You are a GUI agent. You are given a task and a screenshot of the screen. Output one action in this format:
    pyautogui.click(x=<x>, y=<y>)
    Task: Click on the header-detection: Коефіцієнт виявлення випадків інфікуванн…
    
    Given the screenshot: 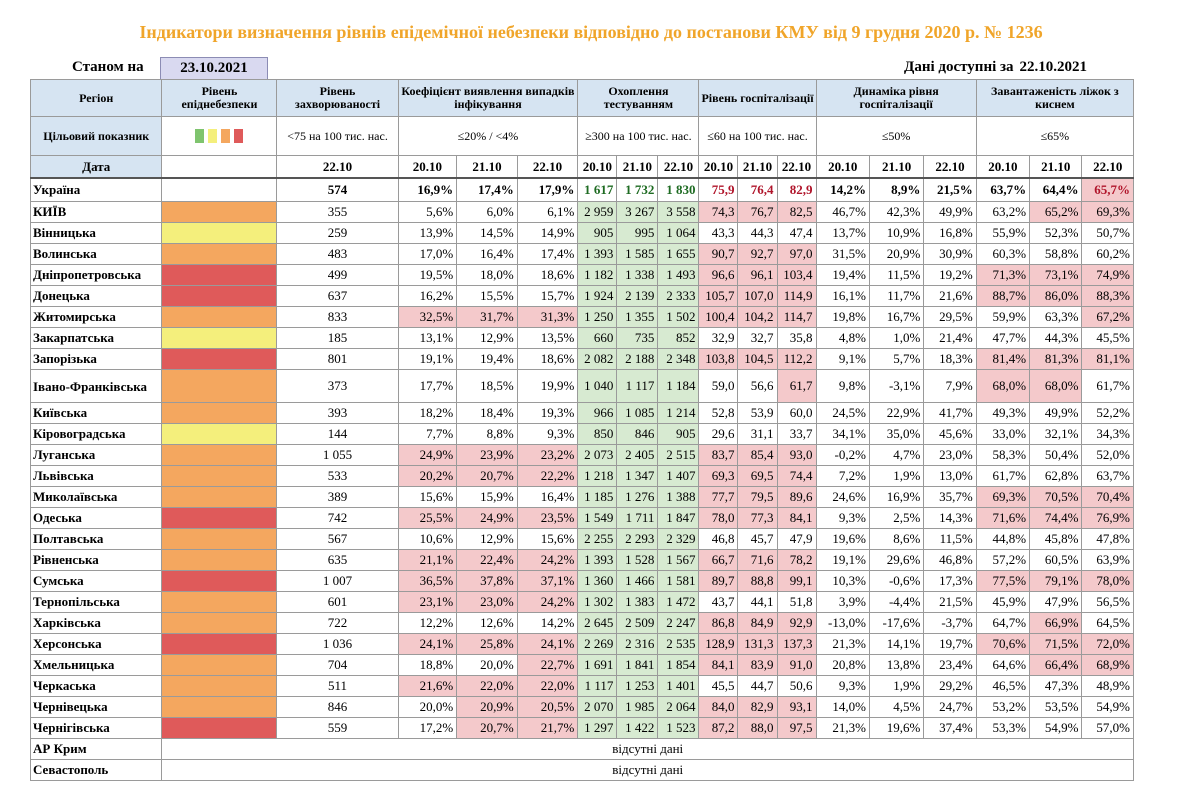 What is the action you would take?
    pyautogui.click(x=488, y=98)
    